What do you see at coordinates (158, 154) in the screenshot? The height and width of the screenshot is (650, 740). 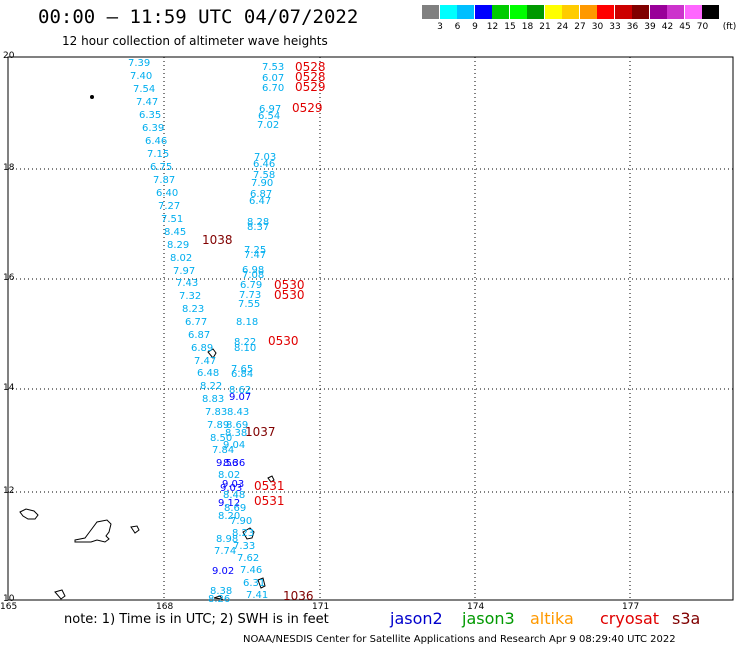 I see `wave-height-value: 7.15` at bounding box center [158, 154].